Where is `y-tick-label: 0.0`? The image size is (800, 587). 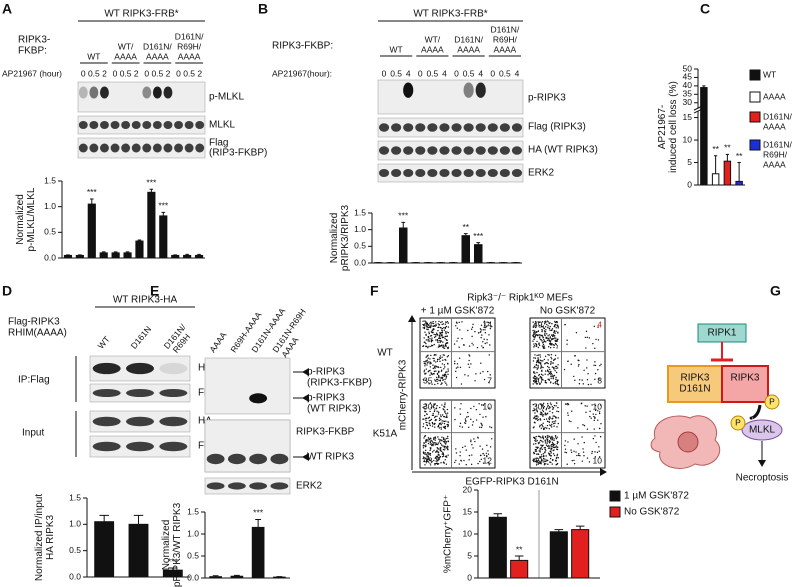
y-tick-label: 0.0 is located at coordinates (50, 257).